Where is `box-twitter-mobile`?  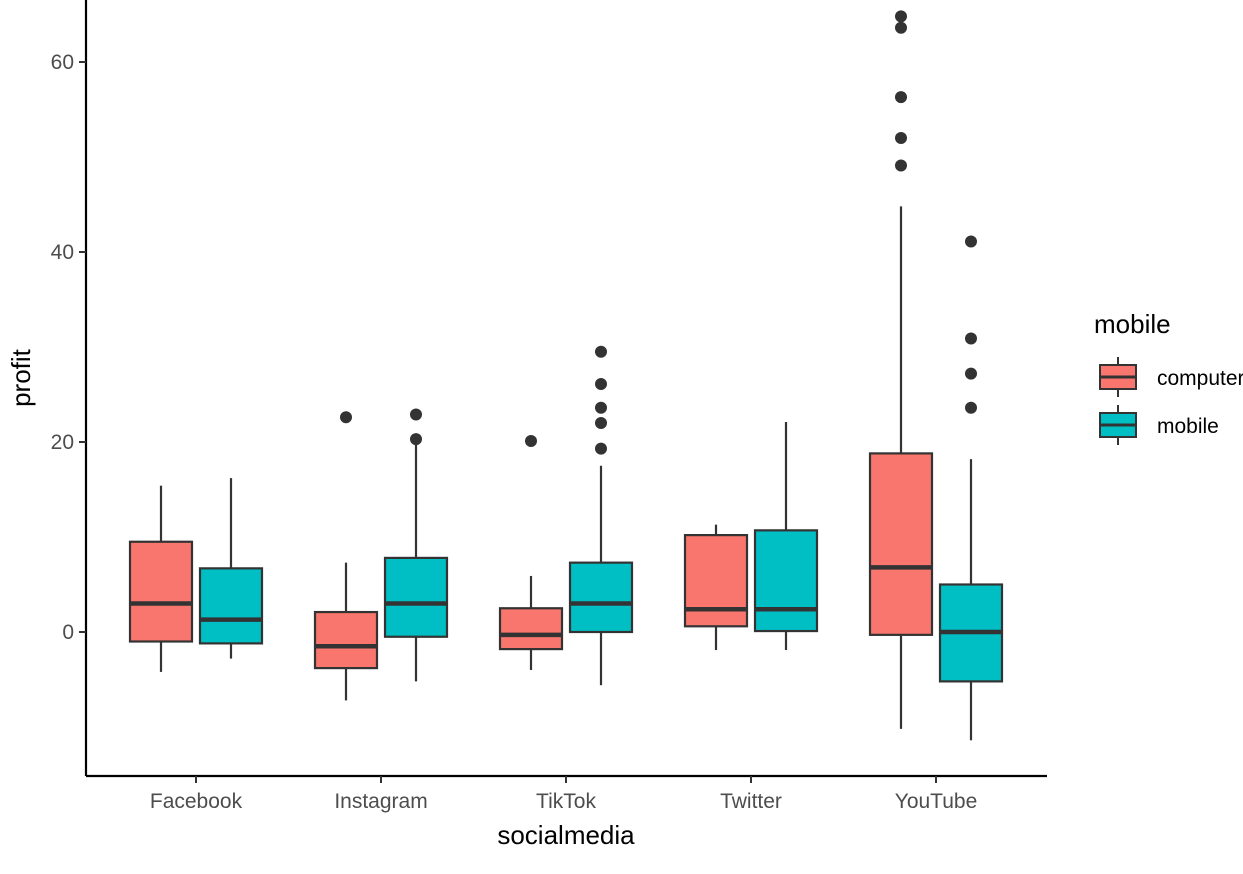 box-twitter-mobile is located at coordinates (786, 536).